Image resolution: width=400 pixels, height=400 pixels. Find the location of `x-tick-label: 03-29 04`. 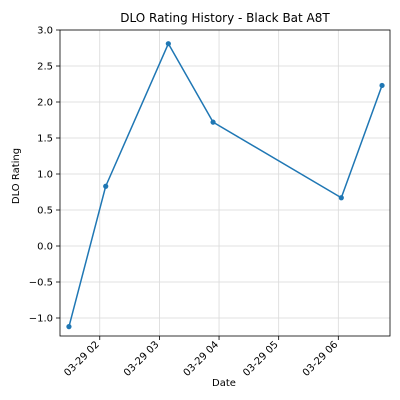

x-tick-label: 03-29 04 is located at coordinates (202, 359).